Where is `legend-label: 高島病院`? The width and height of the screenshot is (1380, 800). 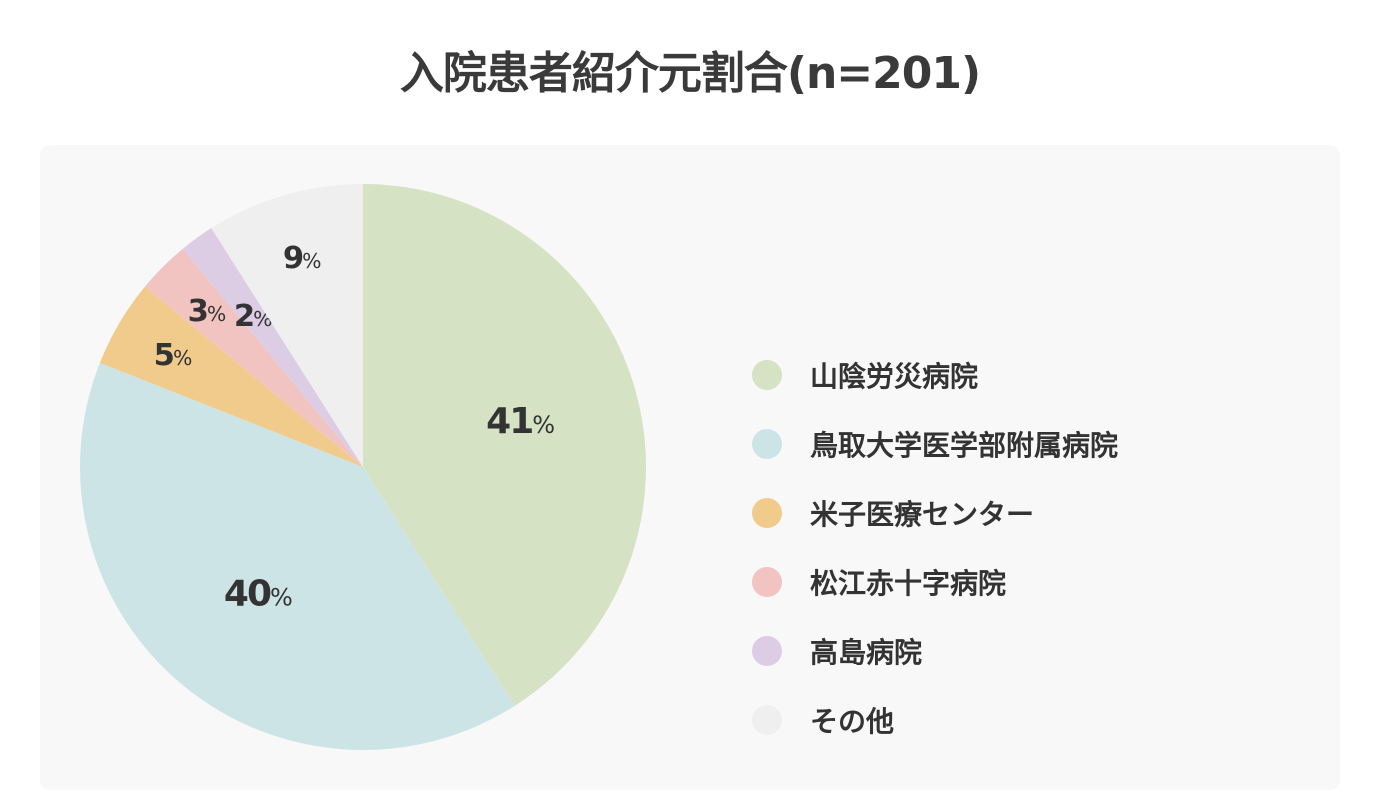 legend-label: 高島病院 is located at coordinates (866, 652).